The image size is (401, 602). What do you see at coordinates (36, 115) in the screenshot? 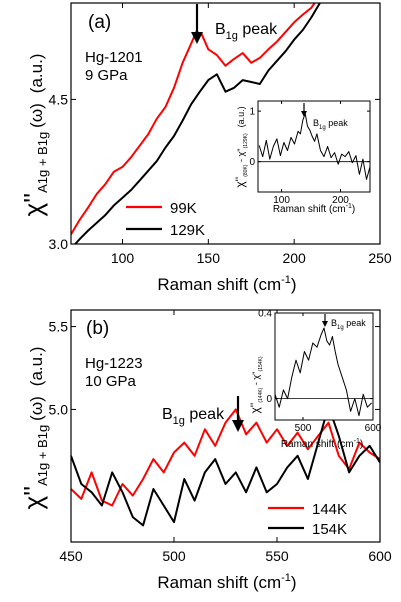
I see `panel-a-ylabel-omega: (ω)` at bounding box center [36, 115].